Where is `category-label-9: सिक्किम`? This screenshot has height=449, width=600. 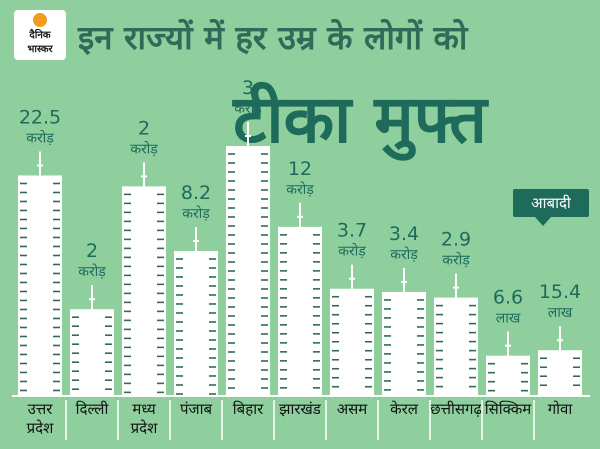
category-label-9: सिक्किम is located at coordinates (509, 409).